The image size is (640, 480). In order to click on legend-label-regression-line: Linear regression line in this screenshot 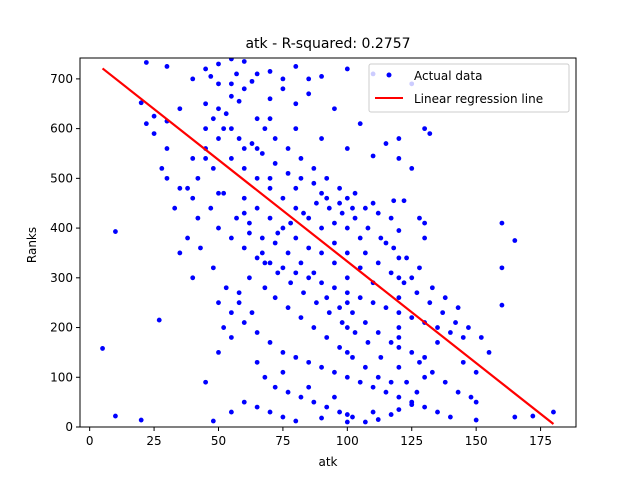, I will do `click(478, 99)`.